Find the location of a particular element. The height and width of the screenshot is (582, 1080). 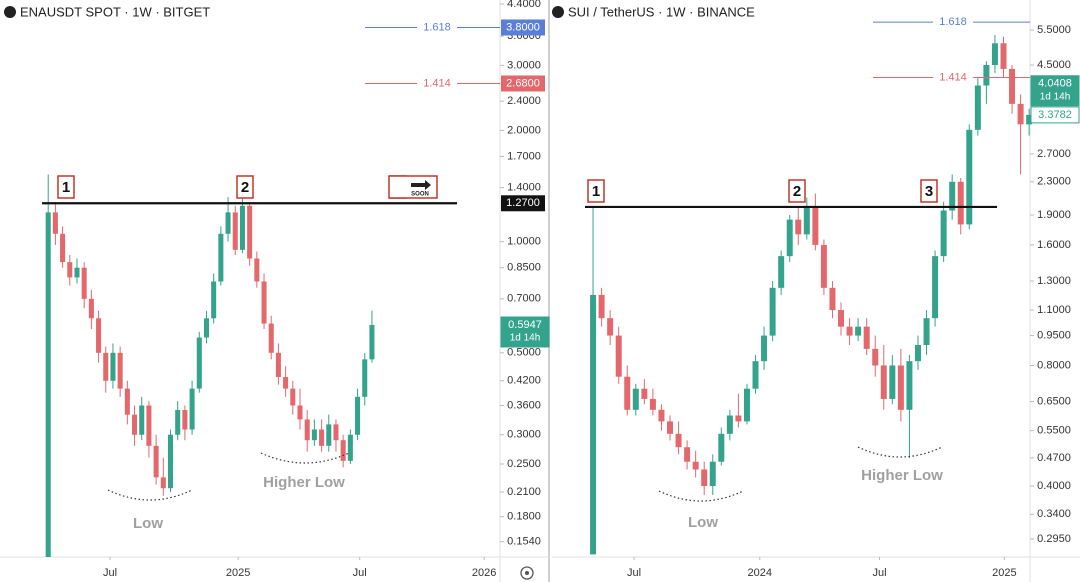

y-tick-label: 2.0000 is located at coordinates (524, 130).